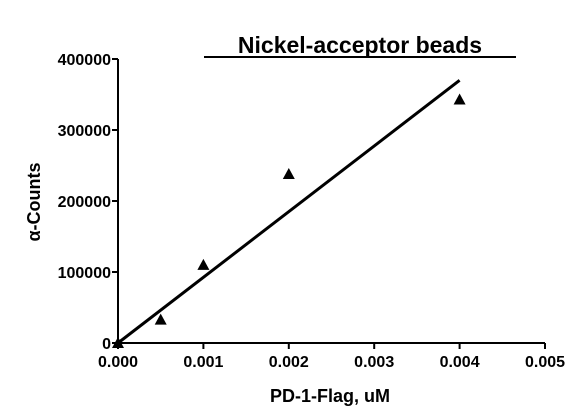 The image size is (574, 408). What do you see at coordinates (330, 396) in the screenshot?
I see `x-axis-label: PD-1-Flag, uM` at bounding box center [330, 396].